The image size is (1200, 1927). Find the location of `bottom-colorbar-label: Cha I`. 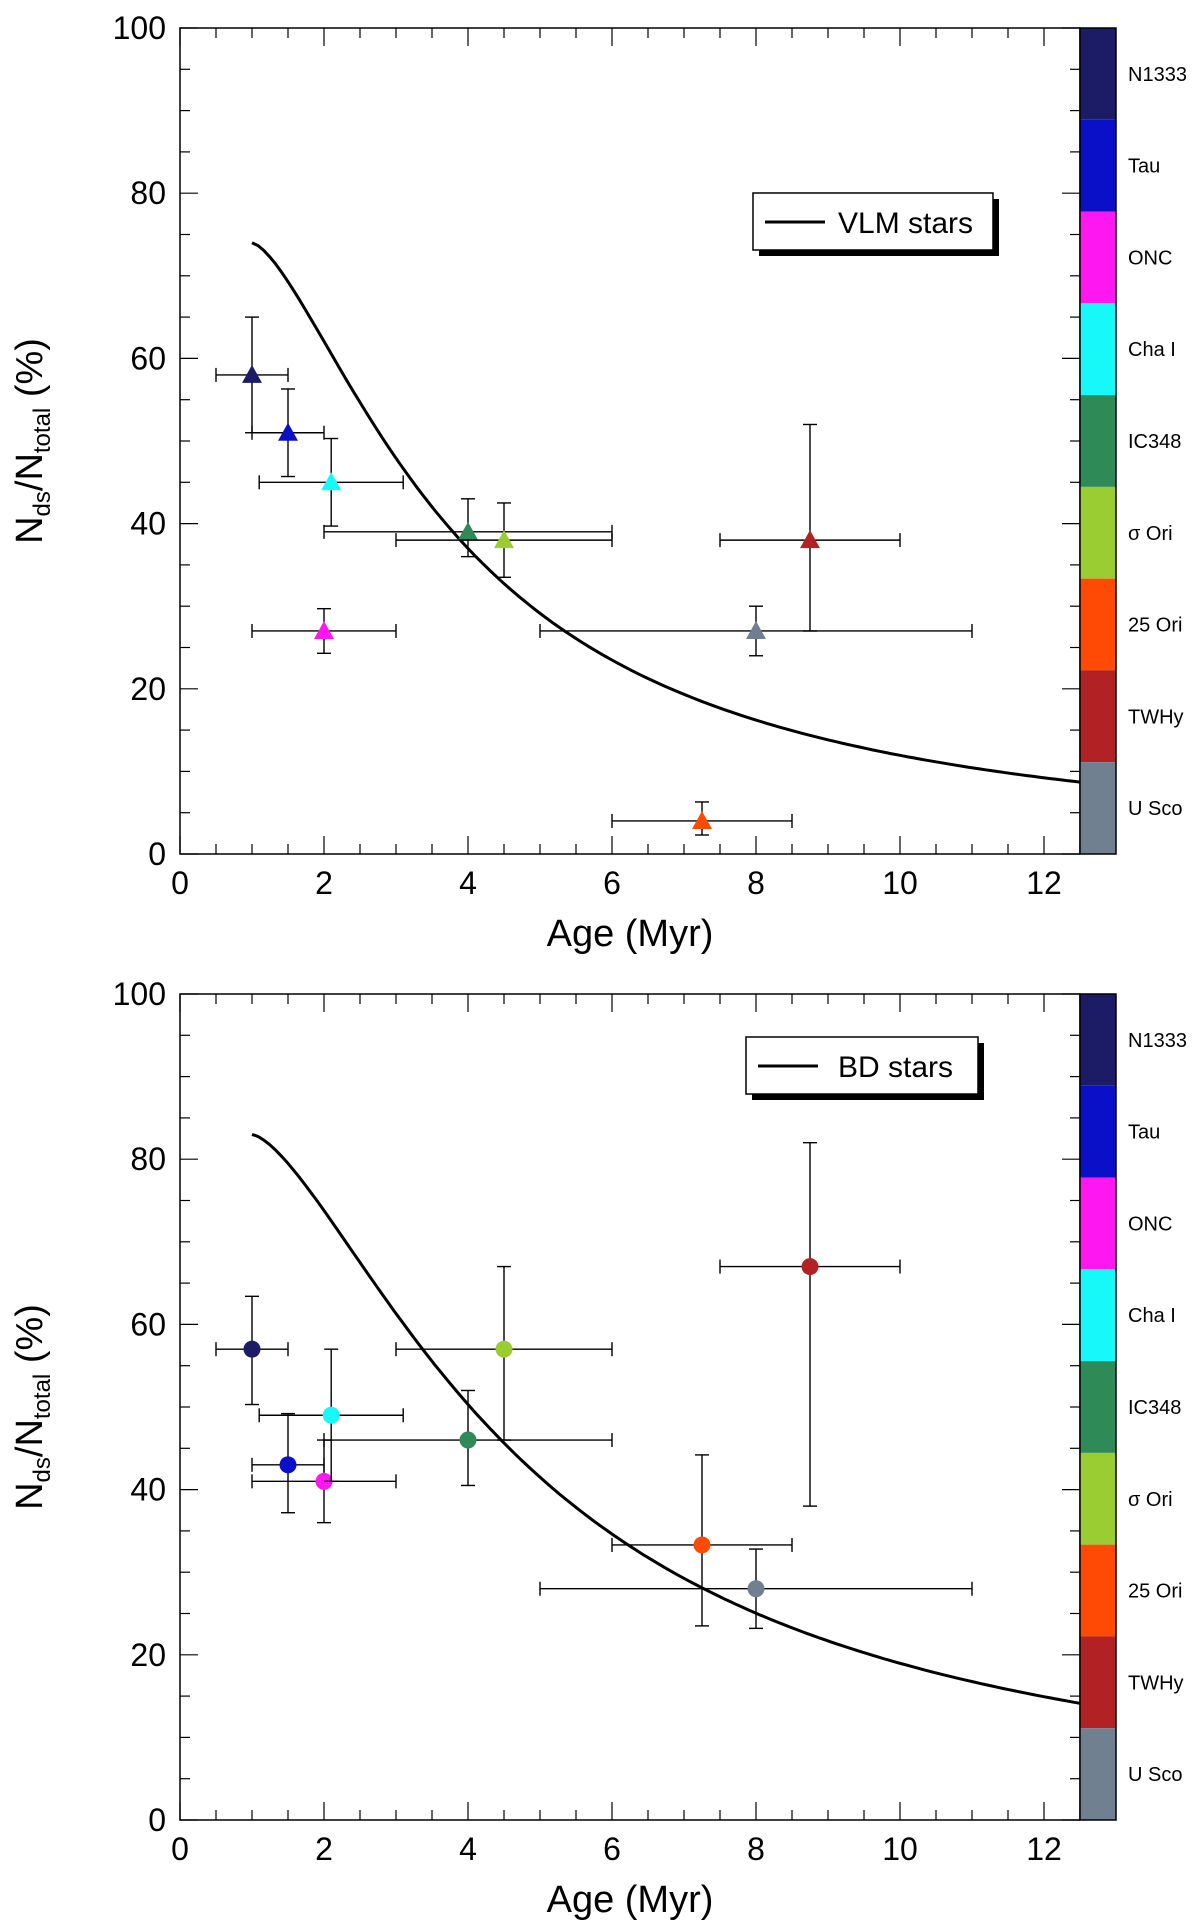

bottom-colorbar-label: Cha I is located at coordinates (1152, 1316).